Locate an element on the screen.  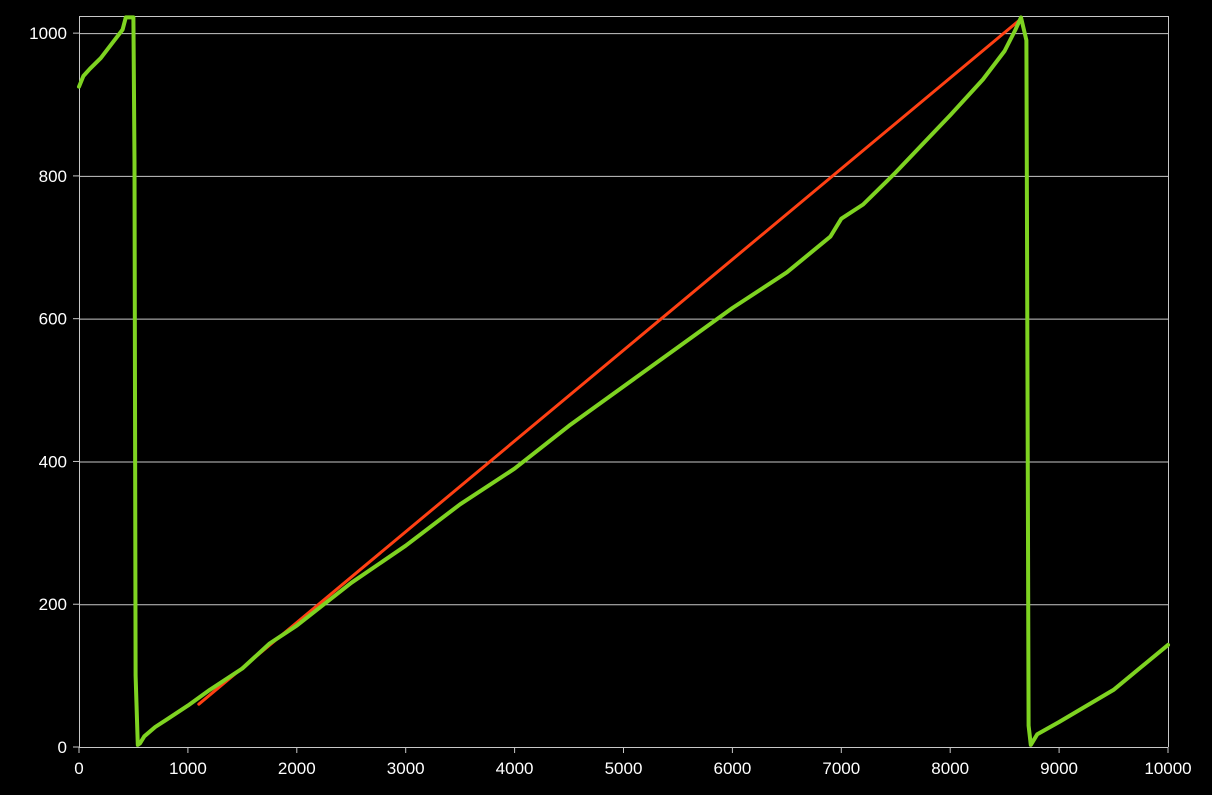
y-tick-label-1000: 1000 is located at coordinates (48, 33).